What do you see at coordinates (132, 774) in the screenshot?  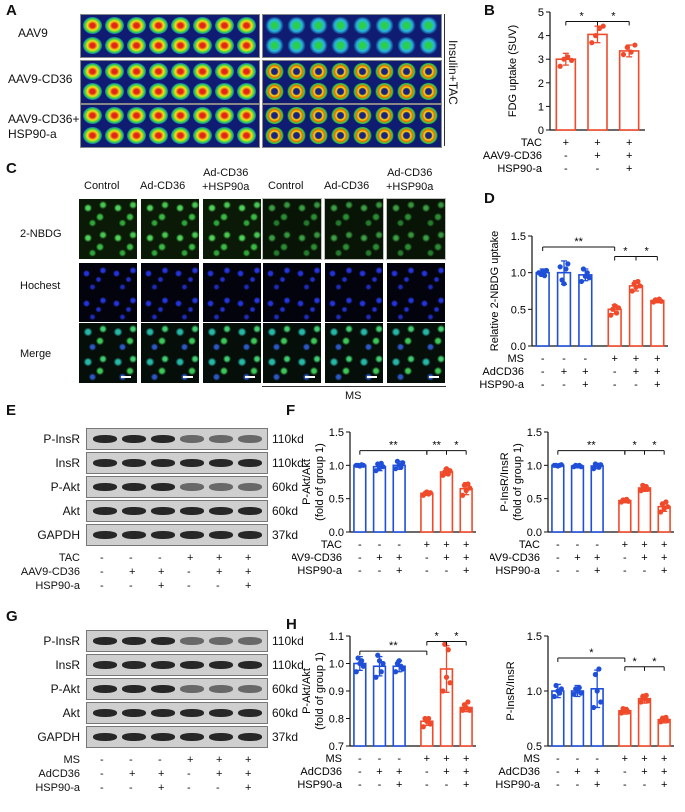 I see `blot-condition-sign: +` at bounding box center [132, 774].